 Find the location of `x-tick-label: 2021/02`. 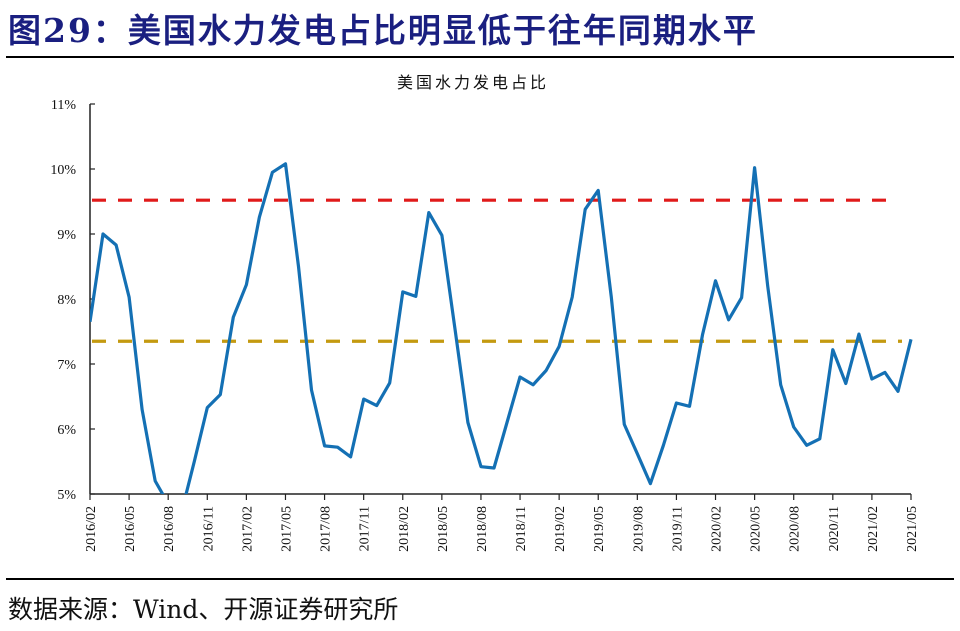

x-tick-label: 2021/02 is located at coordinates (873, 529).